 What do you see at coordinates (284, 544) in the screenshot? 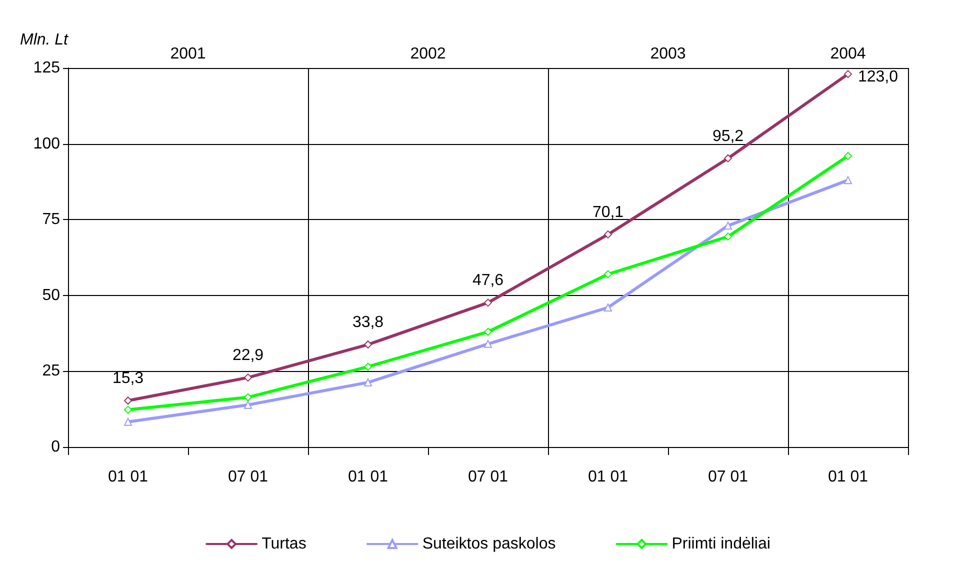
I see `legend-label: Turtas` at bounding box center [284, 544].